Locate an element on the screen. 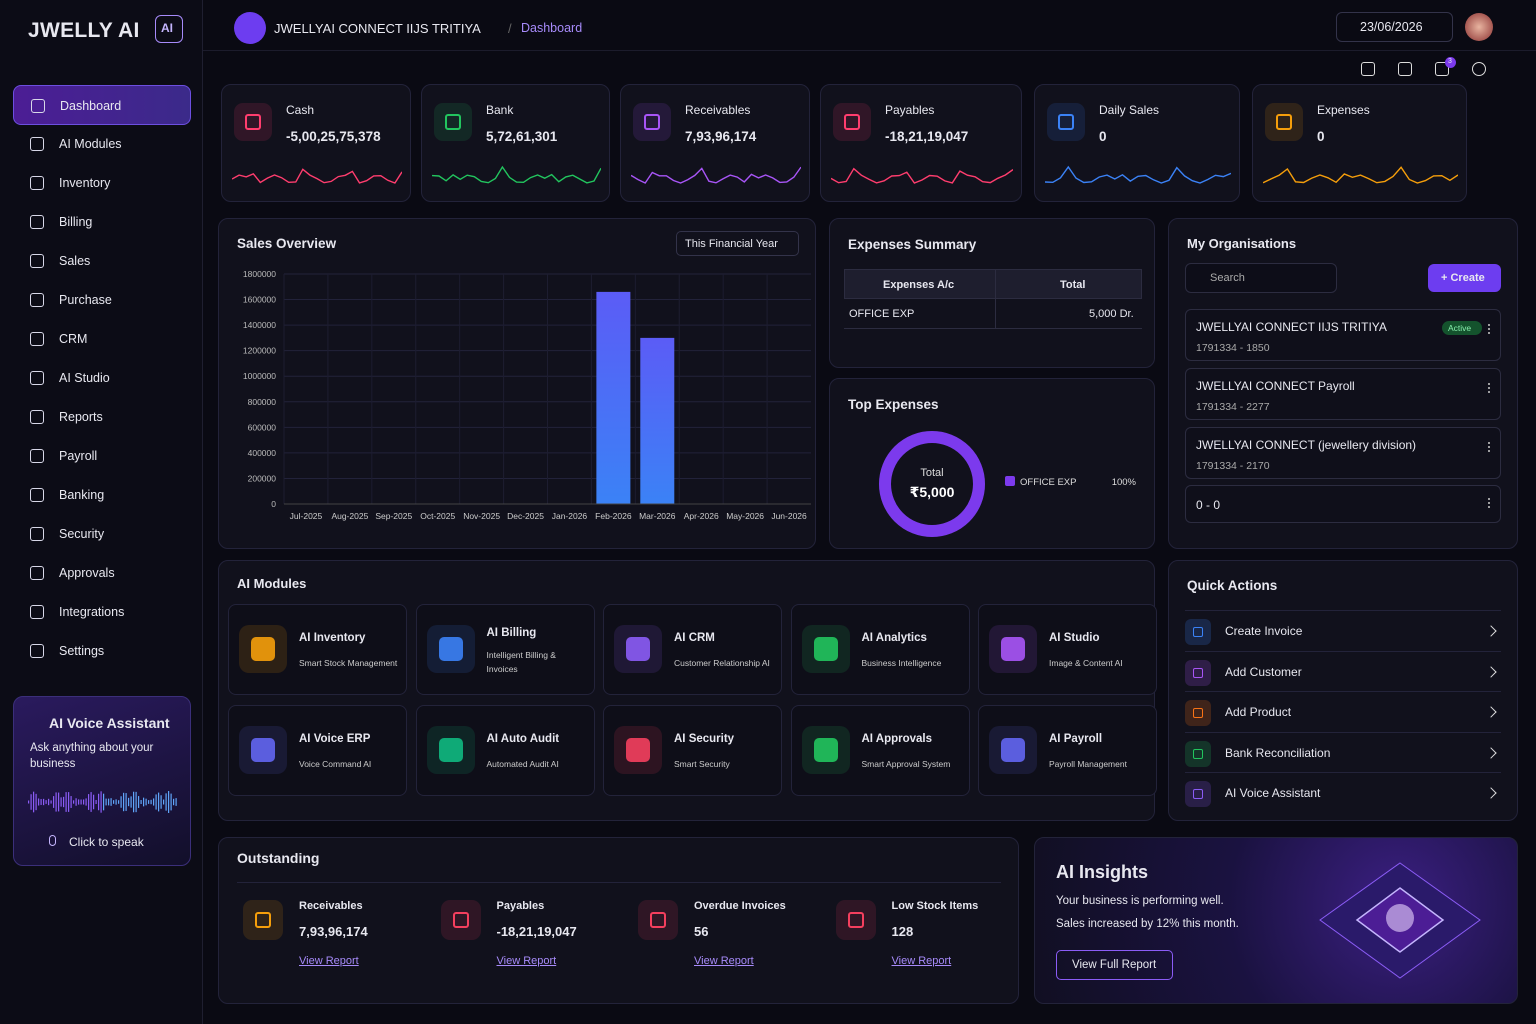  nav-item: AI Studio is located at coordinates (102, 378).